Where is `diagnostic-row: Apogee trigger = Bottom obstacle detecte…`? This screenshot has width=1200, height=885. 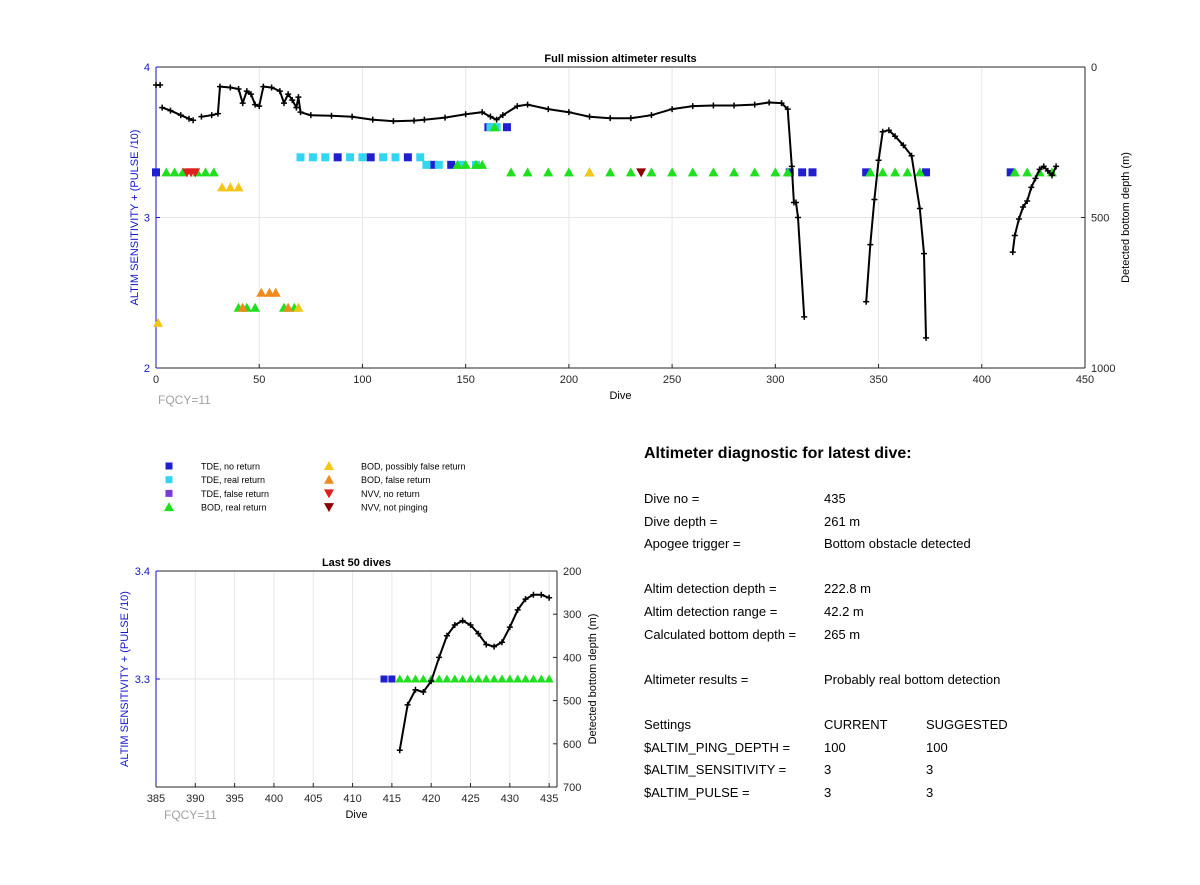
diagnostic-row: Apogee trigger = Bottom obstacle detecte… is located at coordinates (914, 547).